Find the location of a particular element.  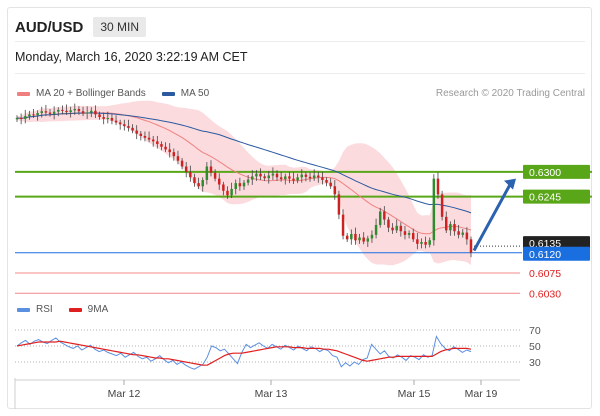

x-axis: Mar 12 Mar 13 Mar 15 Mar 19 is located at coordinates (267, 393).